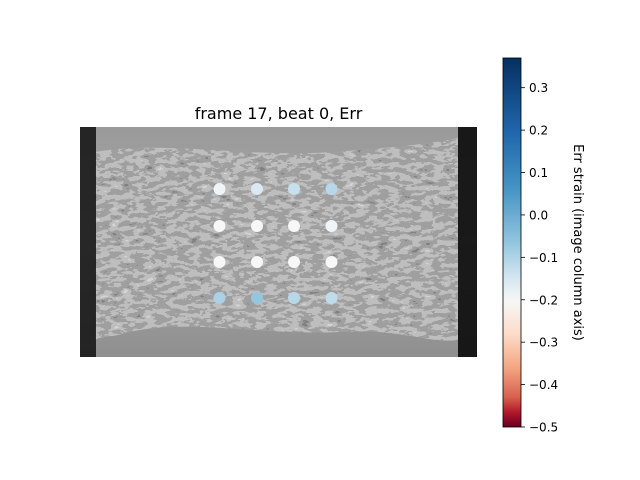 This screenshot has width=640, height=480. I want to click on colorbar-label: Err strain (image column axis), so click(577, 242).